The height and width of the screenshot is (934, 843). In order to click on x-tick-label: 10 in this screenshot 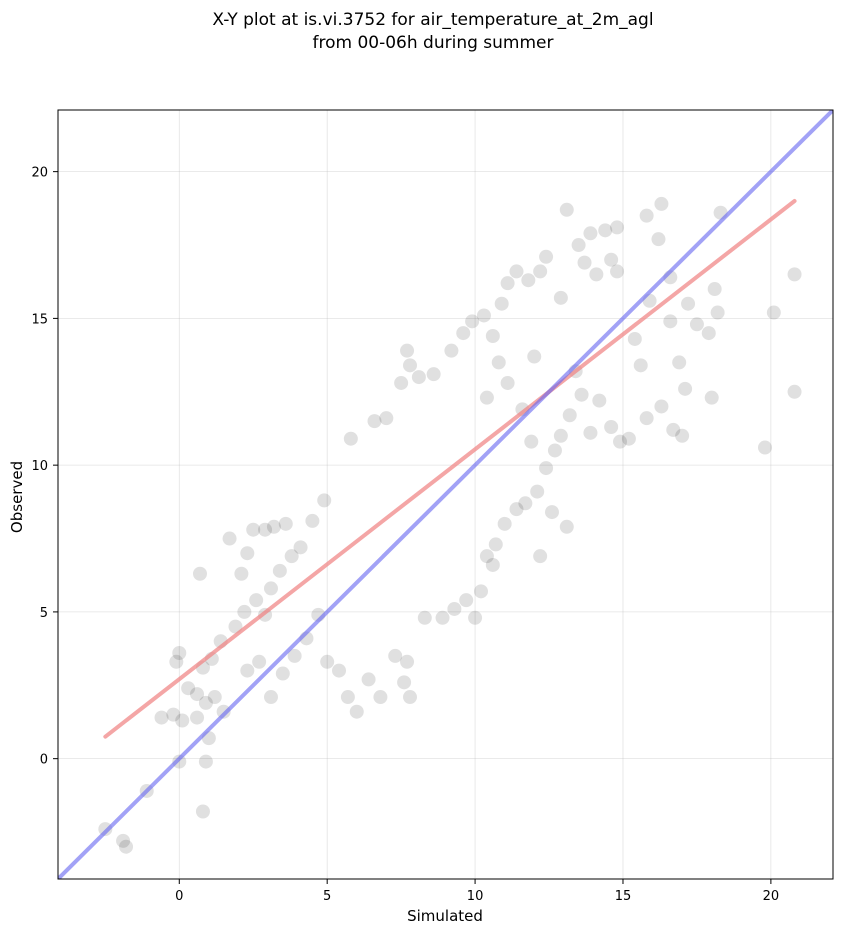, I will do `click(475, 896)`.